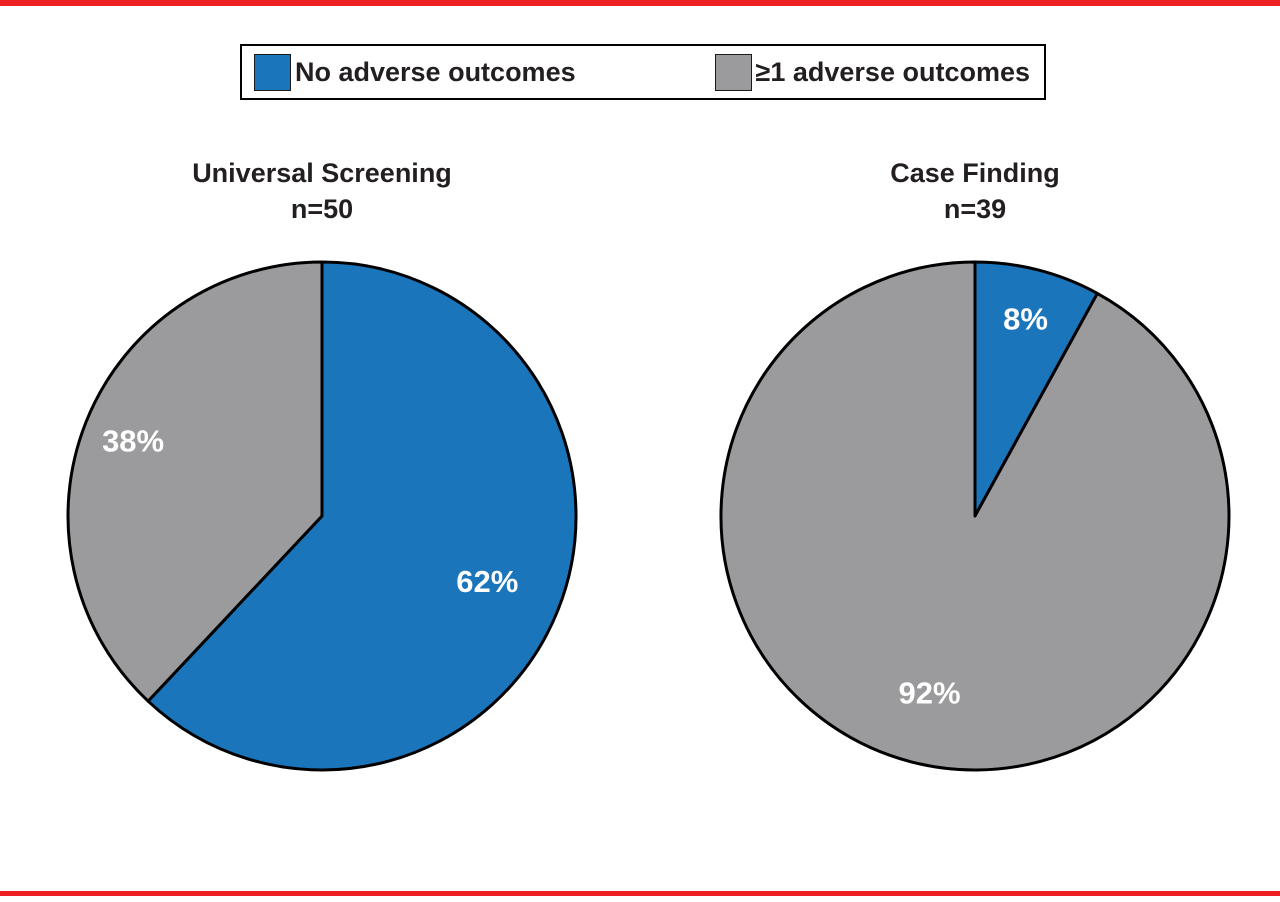 This screenshot has width=1280, height=902. Describe the element at coordinates (975, 173) in the screenshot. I see `chart-title-text: Case Finding` at that location.